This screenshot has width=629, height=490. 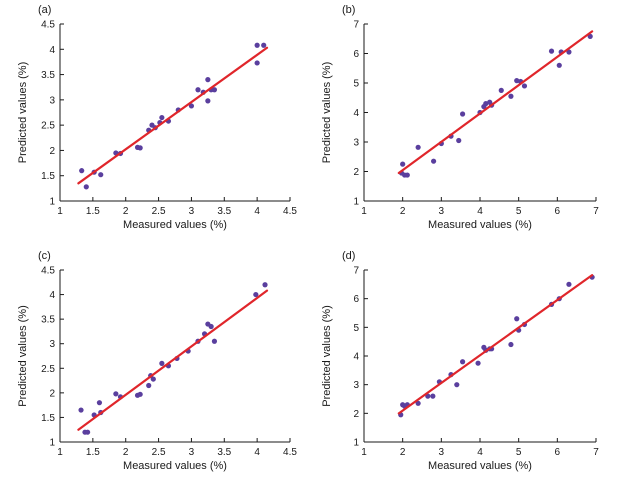 What do you see at coordinates (48, 271) in the screenshot?
I see `y-tick-label: 4.5` at bounding box center [48, 271].